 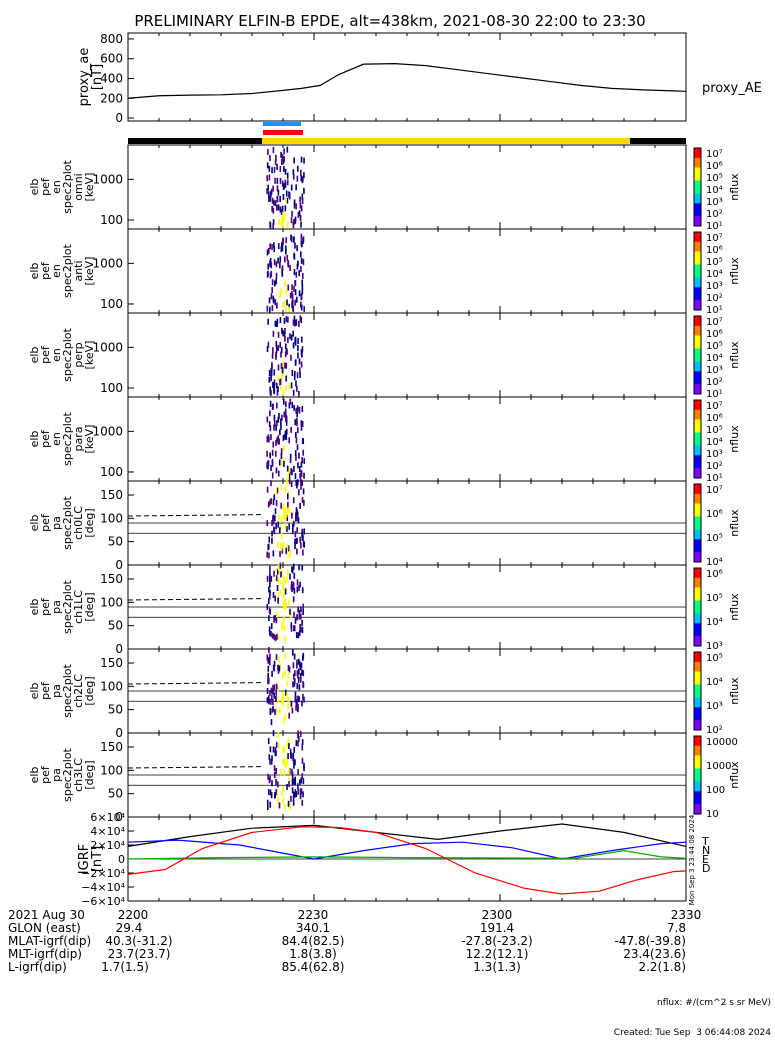 What do you see at coordinates (34, 271) in the screenshot?
I see `en_anti-ylabel: elb` at bounding box center [34, 271].